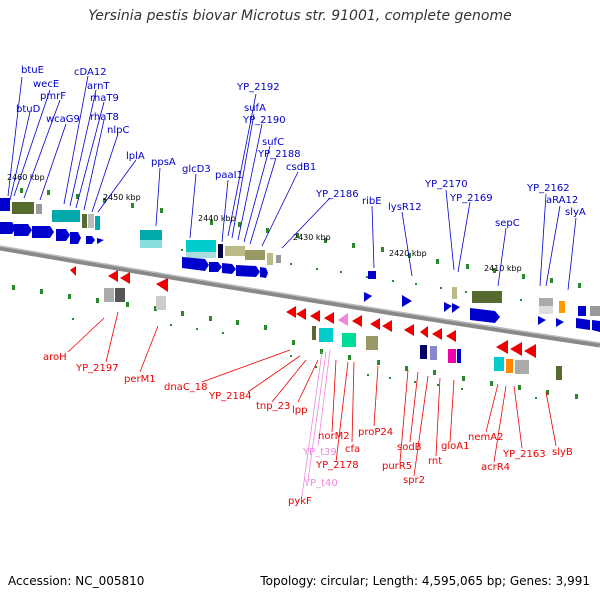  I want to click on gene-label: YP_2163, so click(524, 454).